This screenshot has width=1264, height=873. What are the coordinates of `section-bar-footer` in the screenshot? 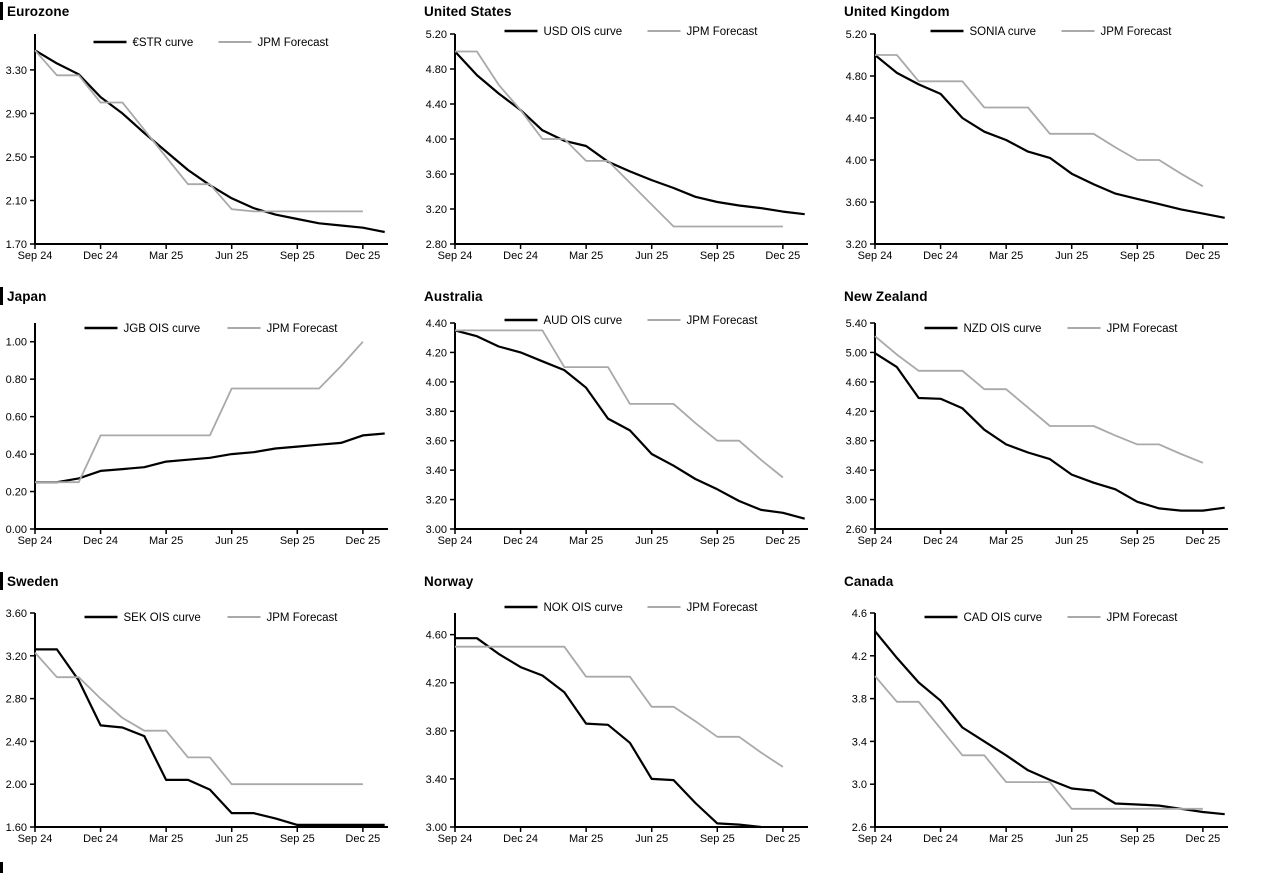 It's located at (1, 867).